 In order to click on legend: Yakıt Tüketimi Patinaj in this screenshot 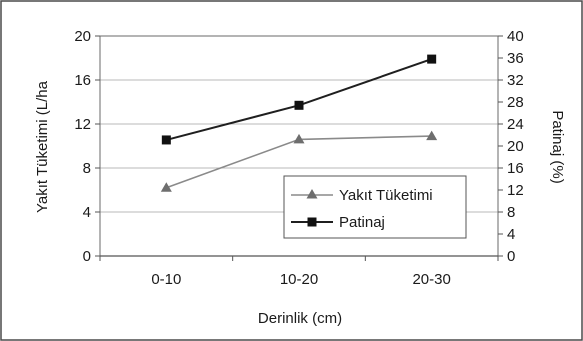, I will do `click(375, 207)`.